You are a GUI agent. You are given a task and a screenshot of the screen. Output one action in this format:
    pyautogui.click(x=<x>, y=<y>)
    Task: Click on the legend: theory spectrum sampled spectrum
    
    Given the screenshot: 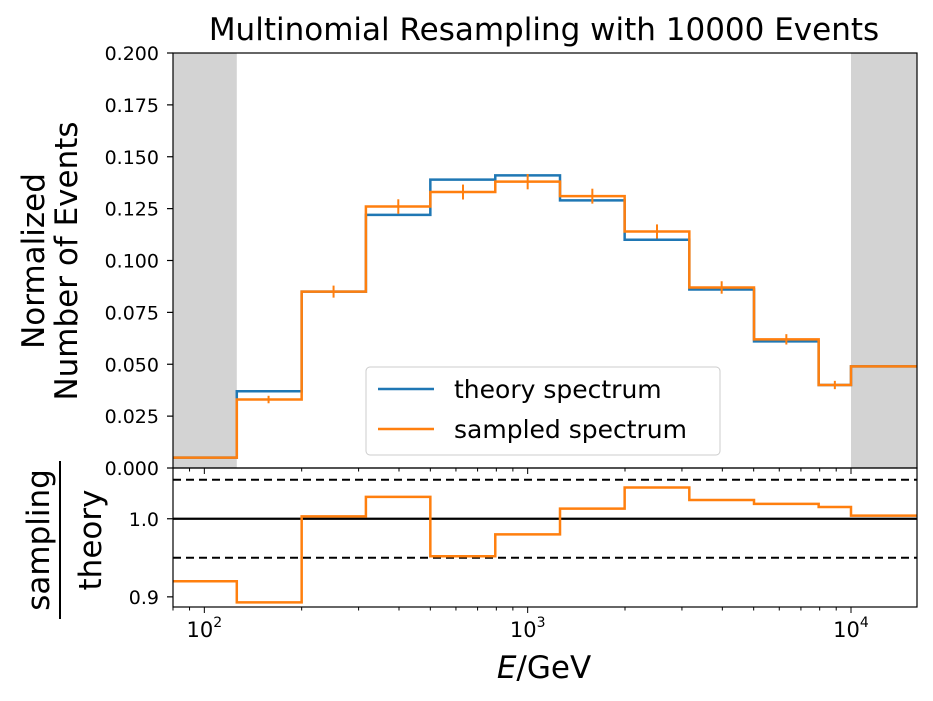 What is the action you would take?
    pyautogui.click(x=543, y=411)
    